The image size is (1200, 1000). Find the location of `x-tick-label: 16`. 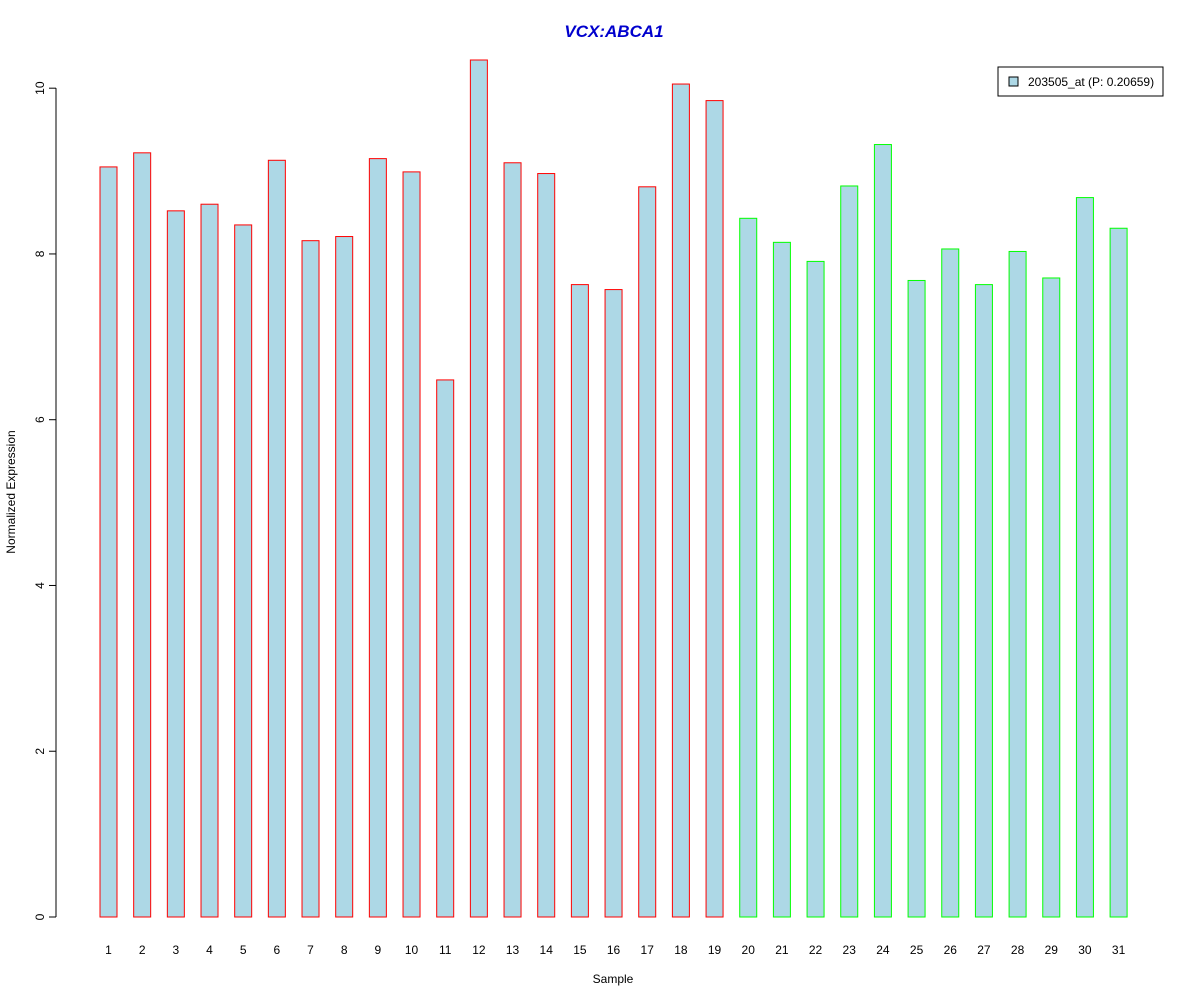

x-tick-label: 16 is located at coordinates (614, 950).